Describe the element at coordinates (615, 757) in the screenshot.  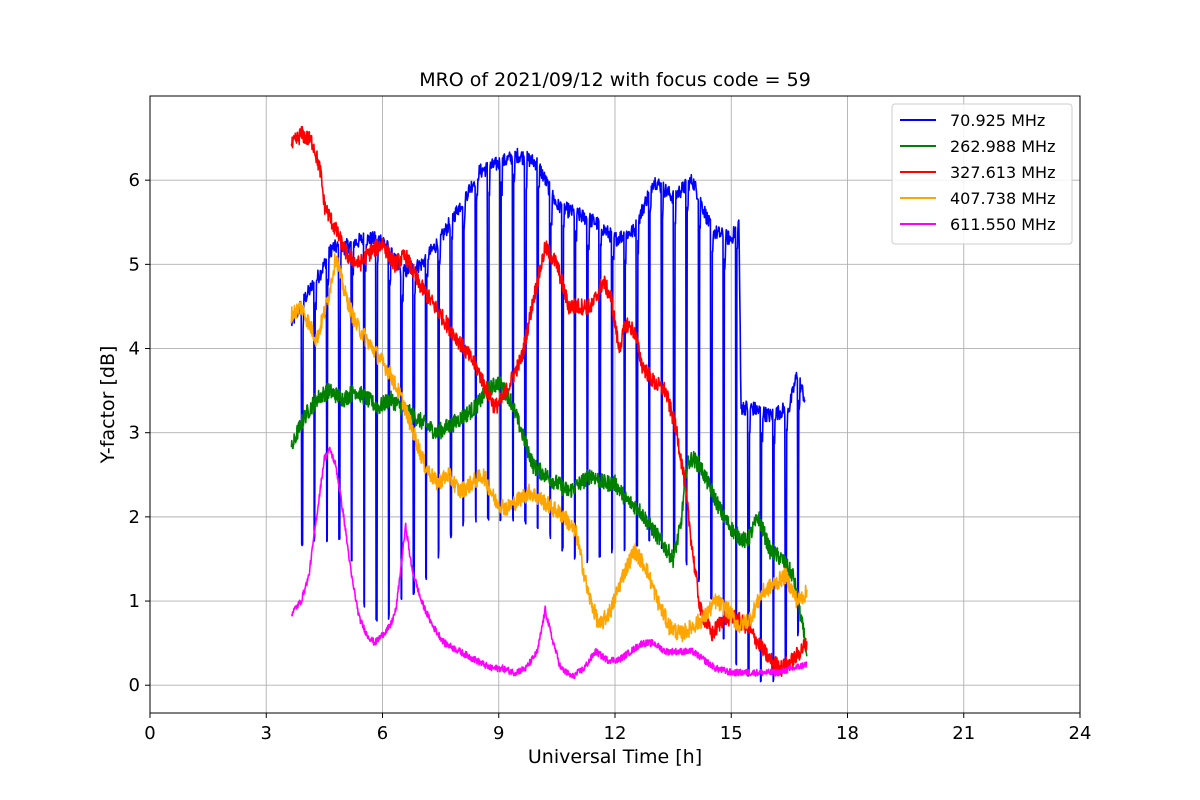
I see `x-axis-label: Universal Time [h]` at that location.